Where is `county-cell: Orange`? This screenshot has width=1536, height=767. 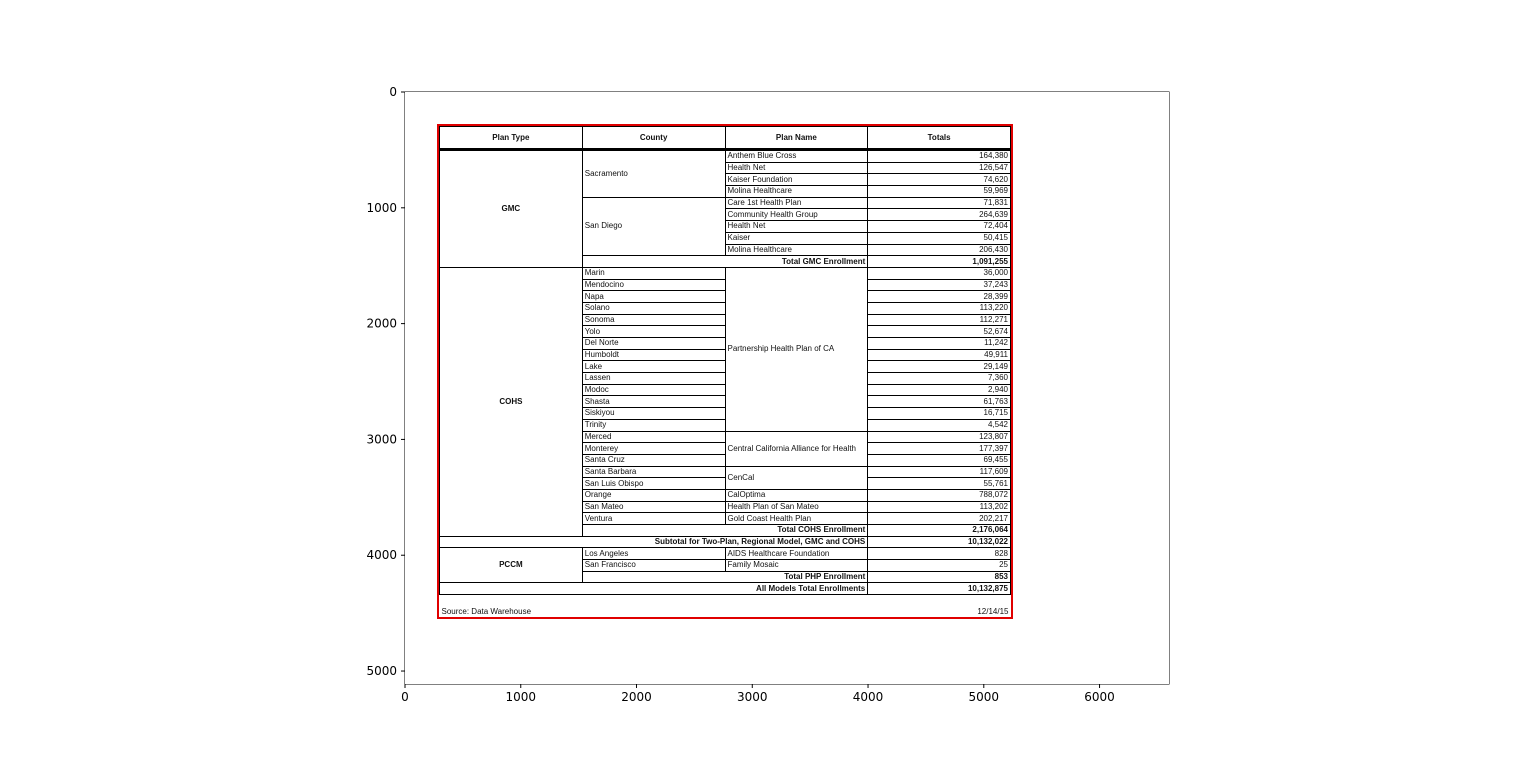 county-cell: Orange is located at coordinates (653, 495).